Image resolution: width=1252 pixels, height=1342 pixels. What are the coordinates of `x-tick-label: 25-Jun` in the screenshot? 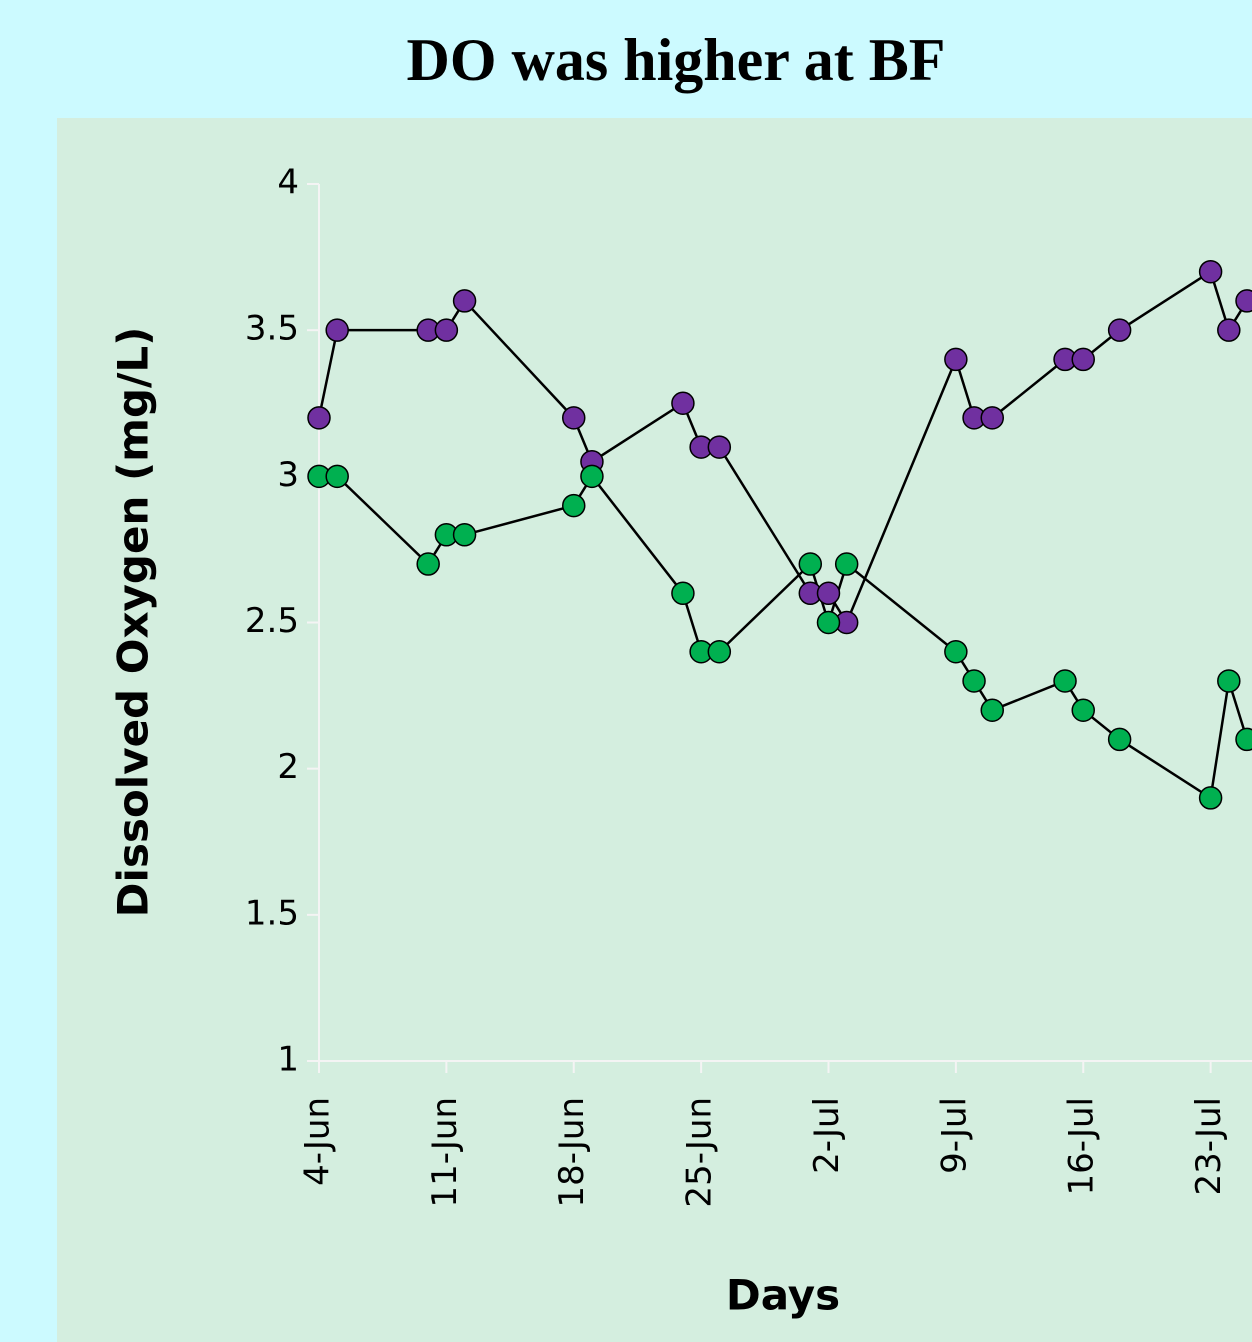 It's located at (700, 1152).